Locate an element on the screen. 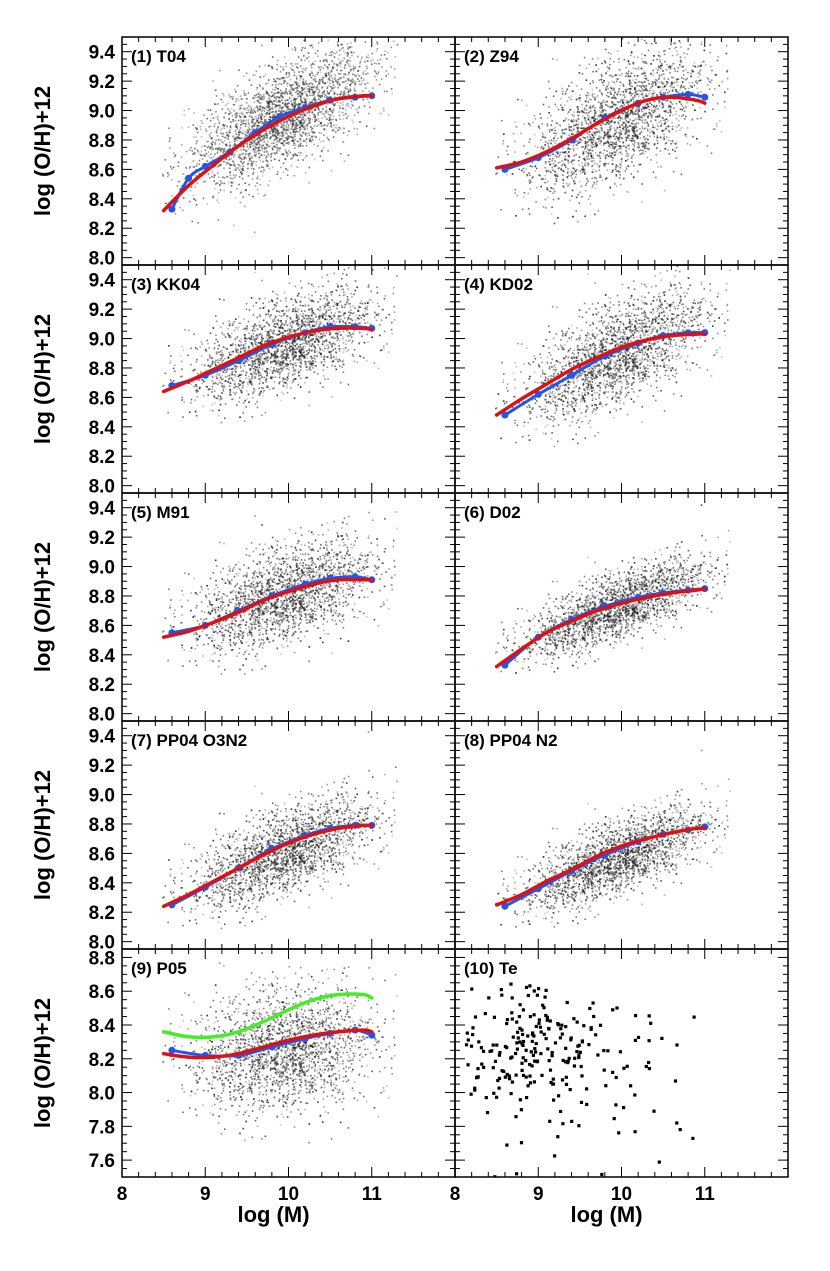  x-tick-label: 8 is located at coordinates (455, 1194).